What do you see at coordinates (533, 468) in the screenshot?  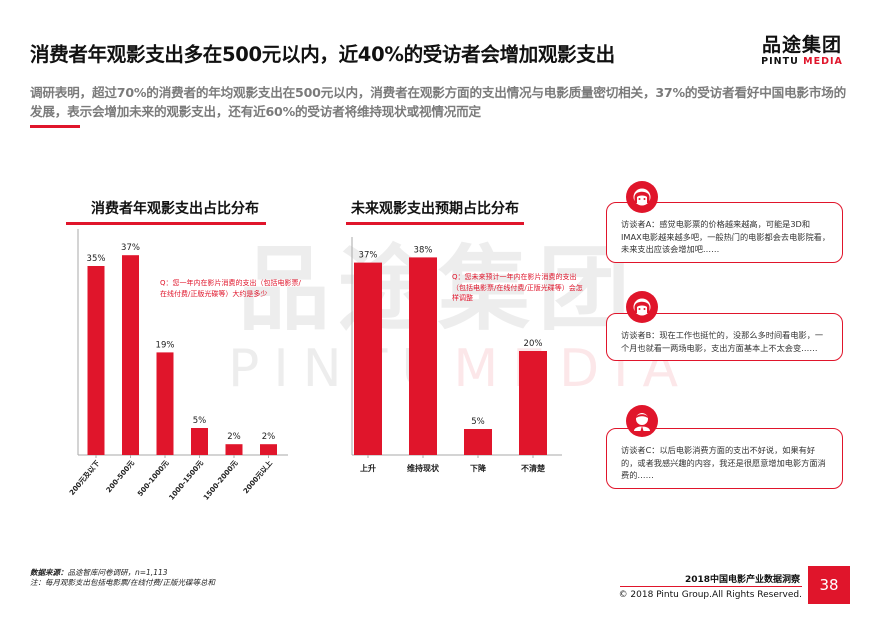 I see `chart2-tick-label: 不清楚` at bounding box center [533, 468].